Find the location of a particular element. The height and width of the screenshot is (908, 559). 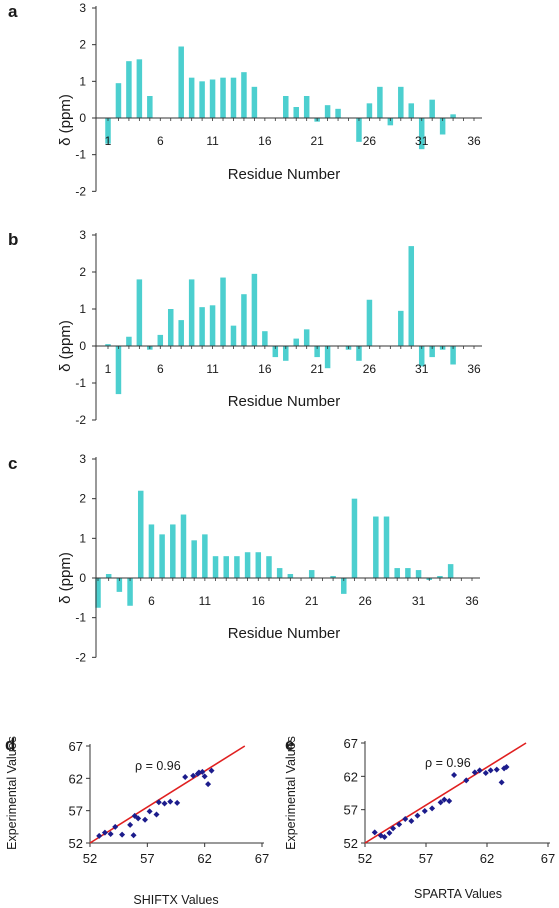

x-tick-label: 11 is located at coordinates (205, 601).